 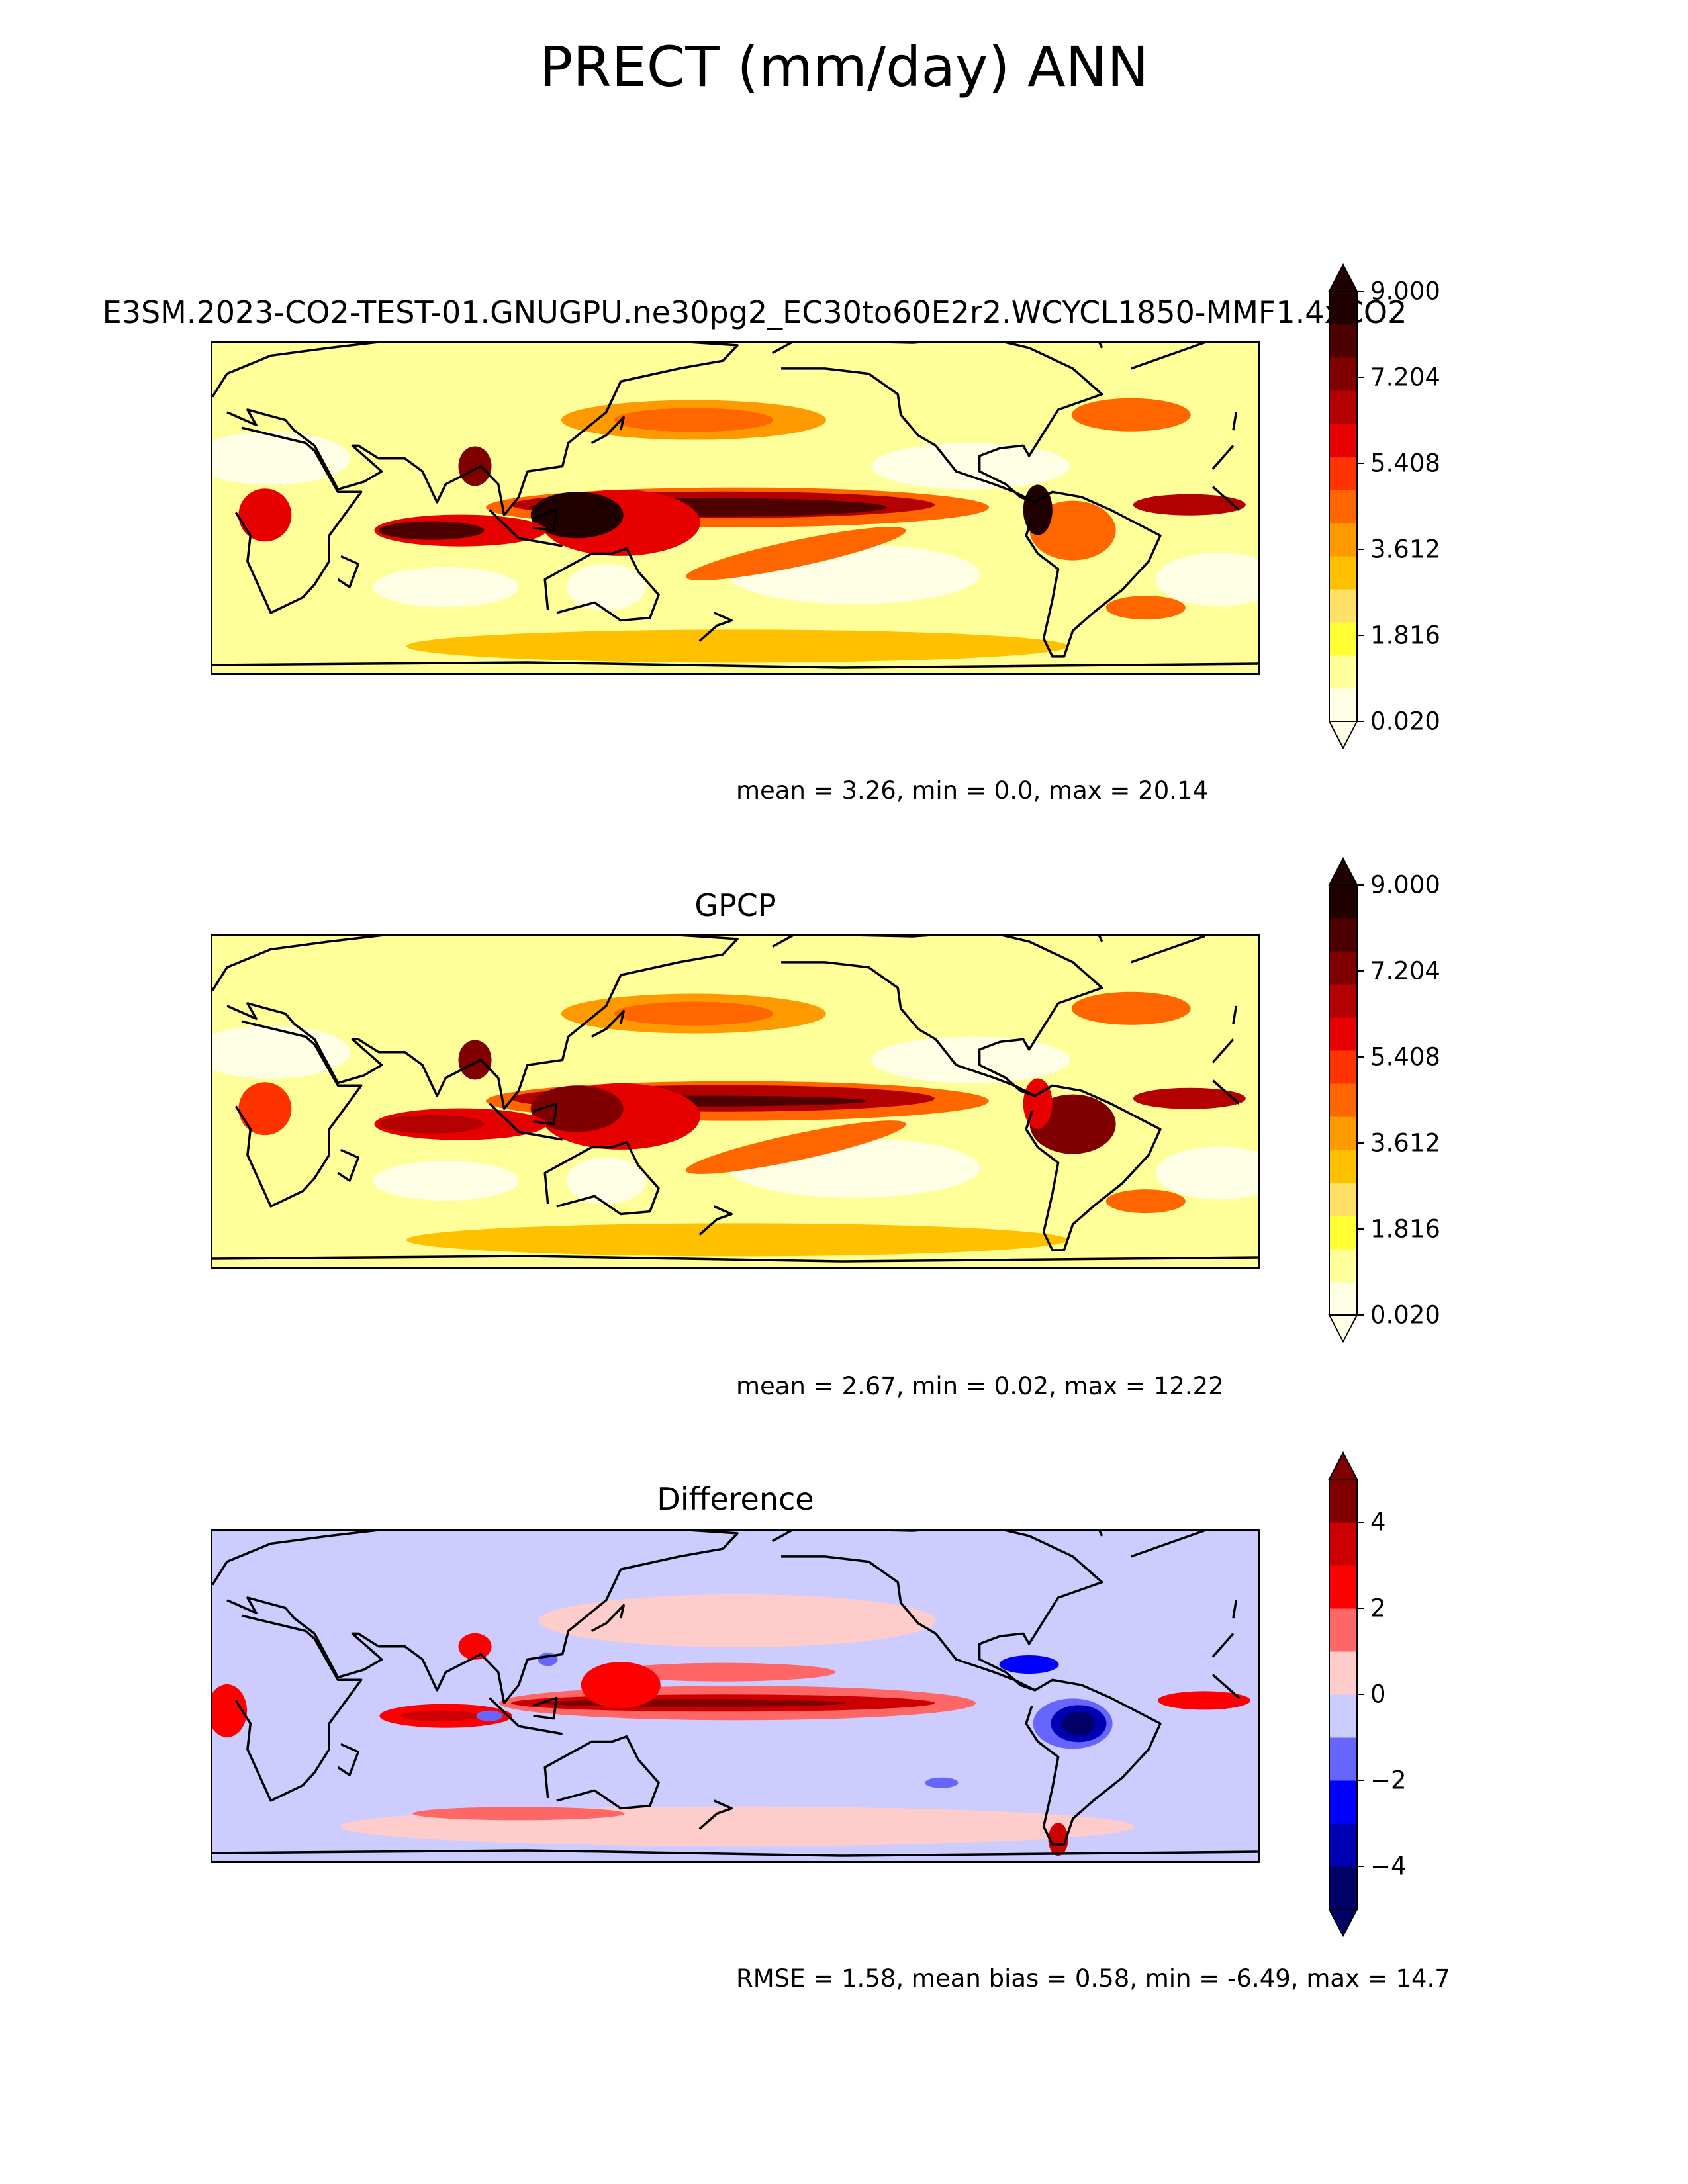 What do you see at coordinates (1405, 1315) in the screenshot?
I see `colorbar-tick-label: 0.020` at bounding box center [1405, 1315].